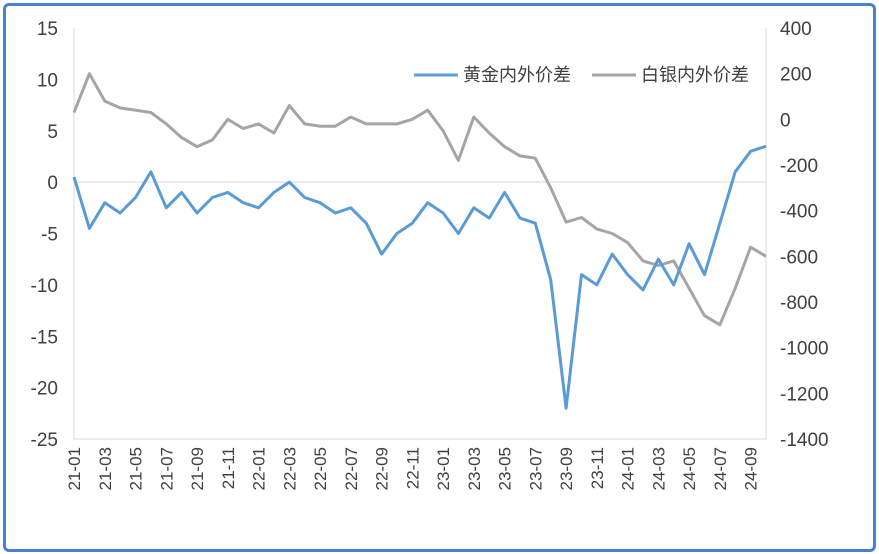  I want to click on x-tick-label: 22-07, so click(351, 468).